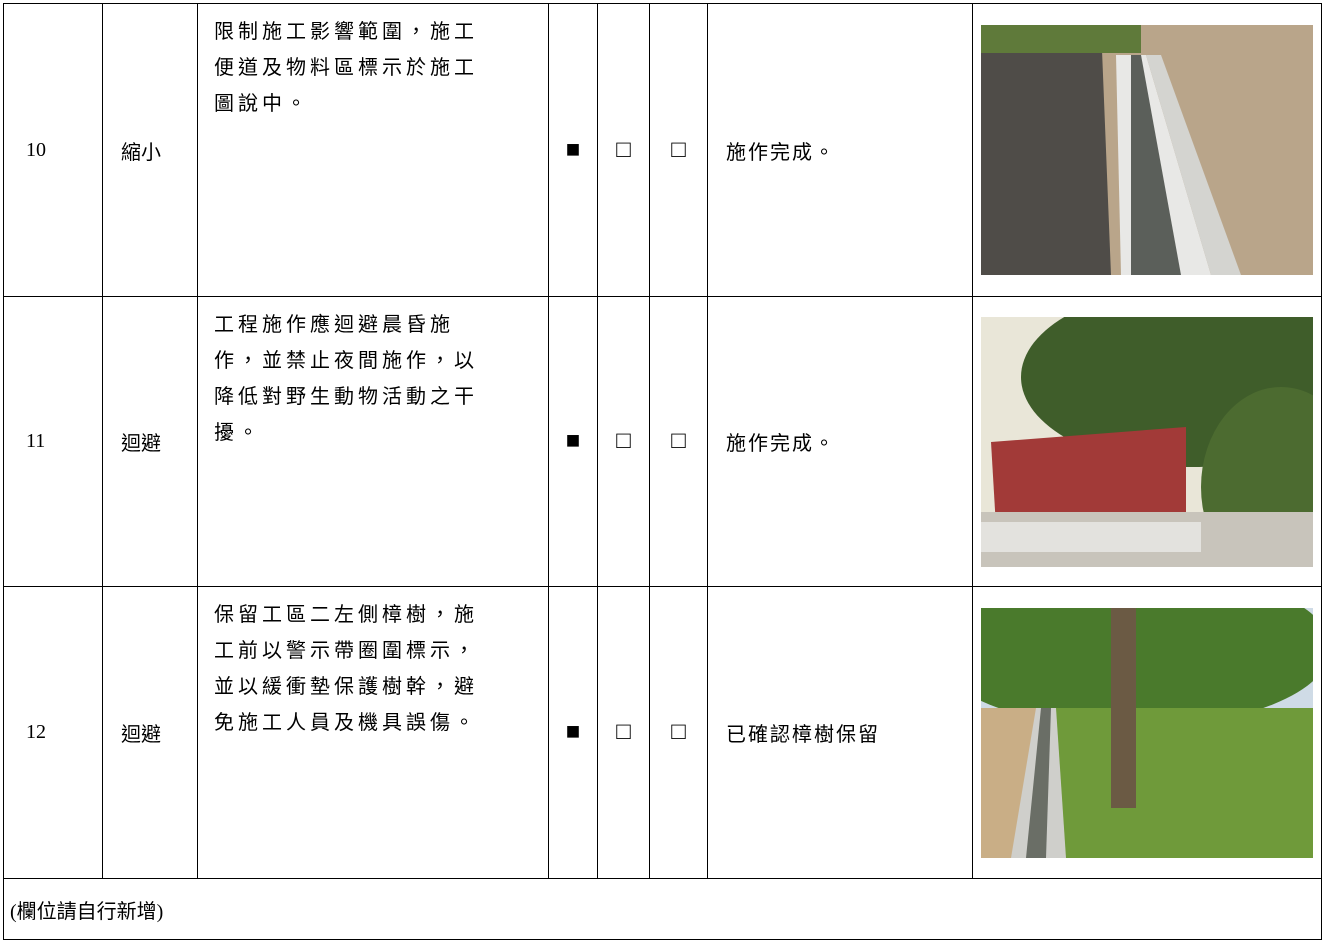 The image size is (1323, 941). What do you see at coordinates (373, 150) in the screenshot?
I see `measure-description: 限制施工影響範圍，施工 便道及物料區標示於施工 圖說中。` at bounding box center [373, 150].